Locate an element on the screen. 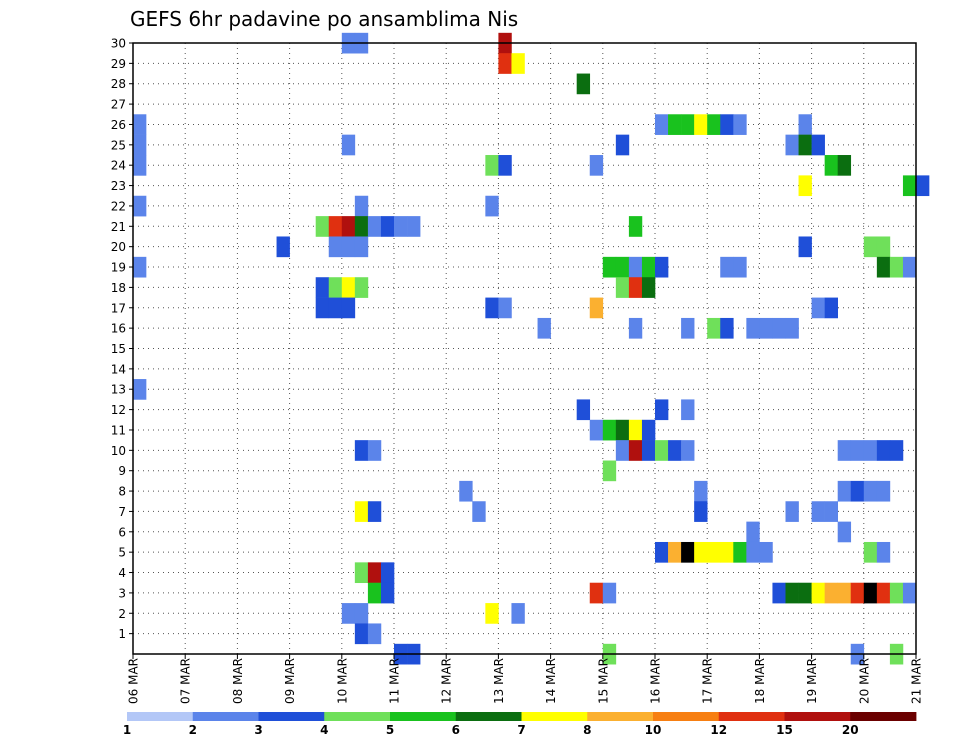  x-tick-label: 06 MAR is located at coordinates (134, 681).